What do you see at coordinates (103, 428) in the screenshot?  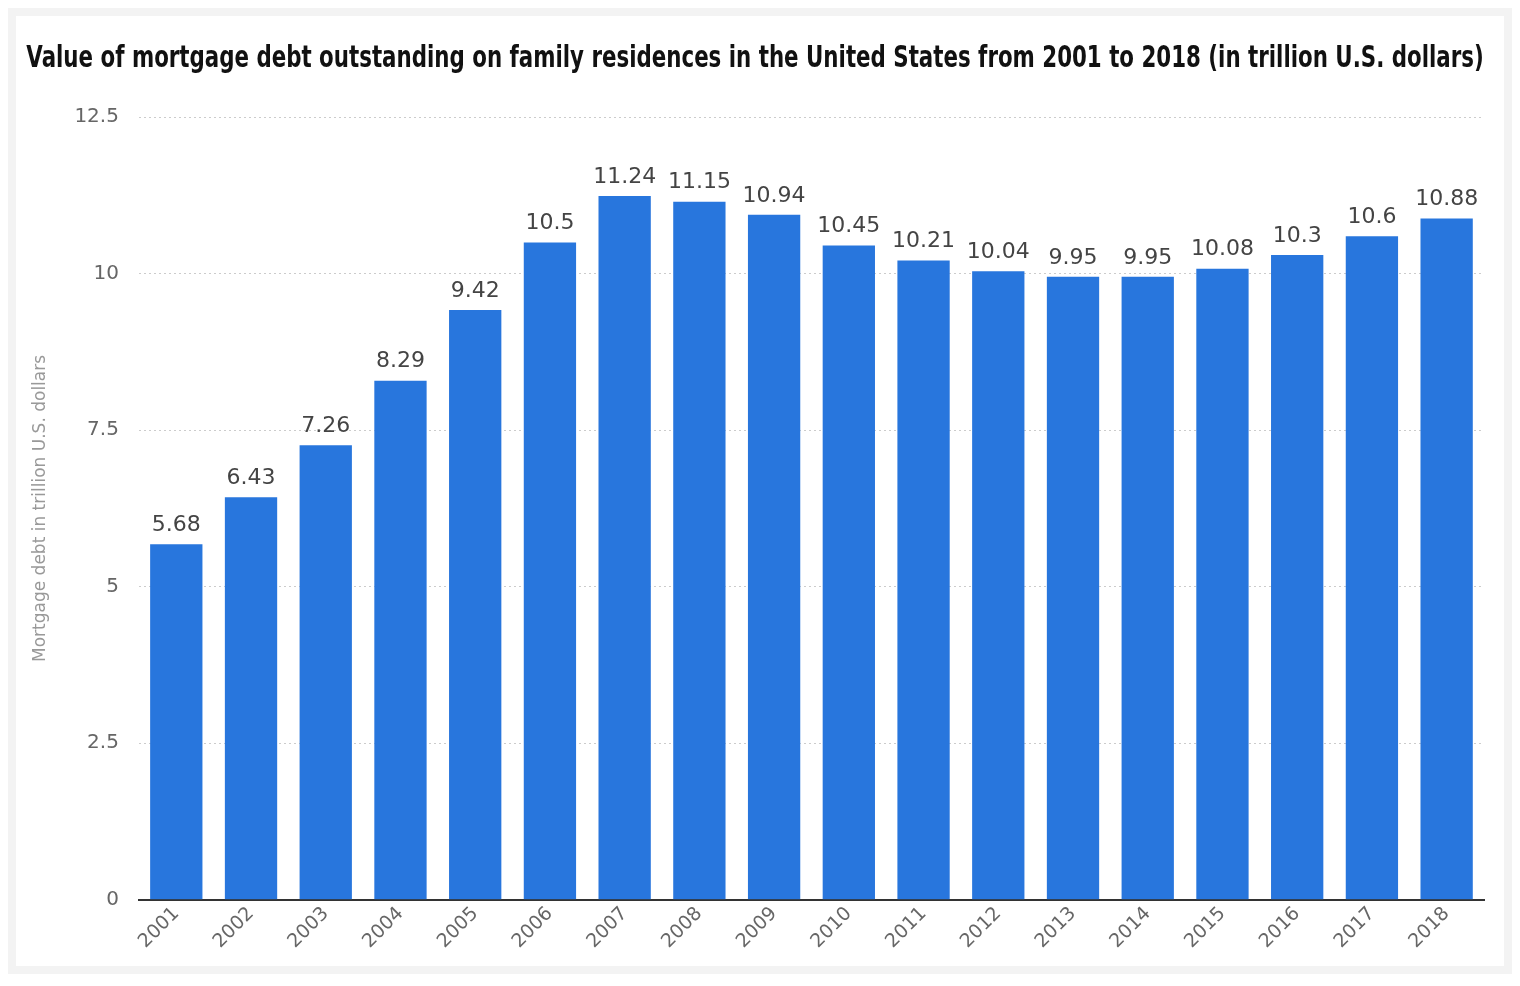 I see `y-tick-label: 7.5` at bounding box center [103, 428].